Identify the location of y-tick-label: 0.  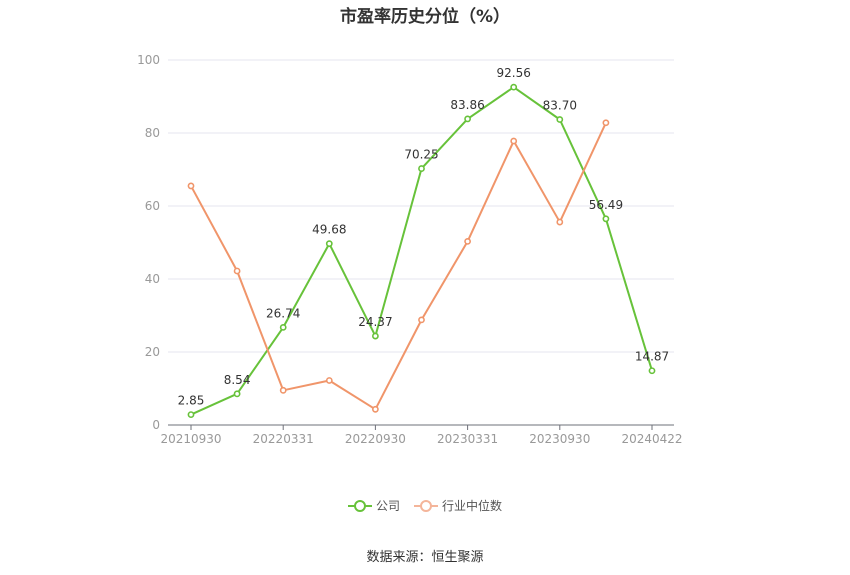
(156, 425).